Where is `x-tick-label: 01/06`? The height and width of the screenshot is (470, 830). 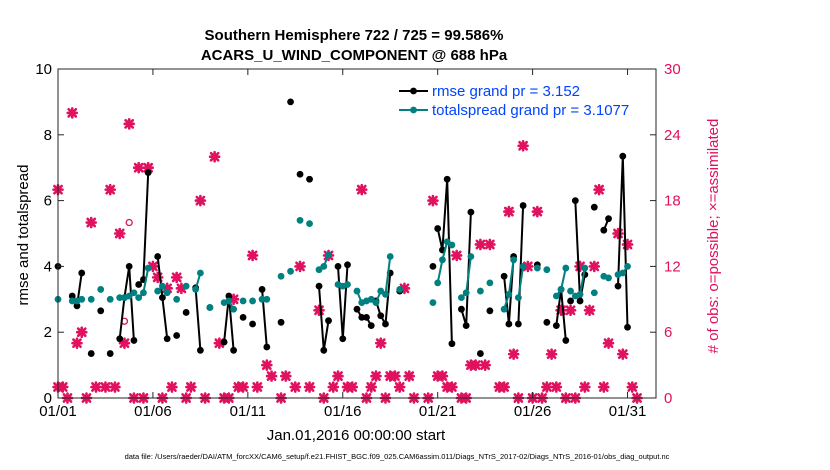
x-tick-label: 01/06 is located at coordinates (153, 411).